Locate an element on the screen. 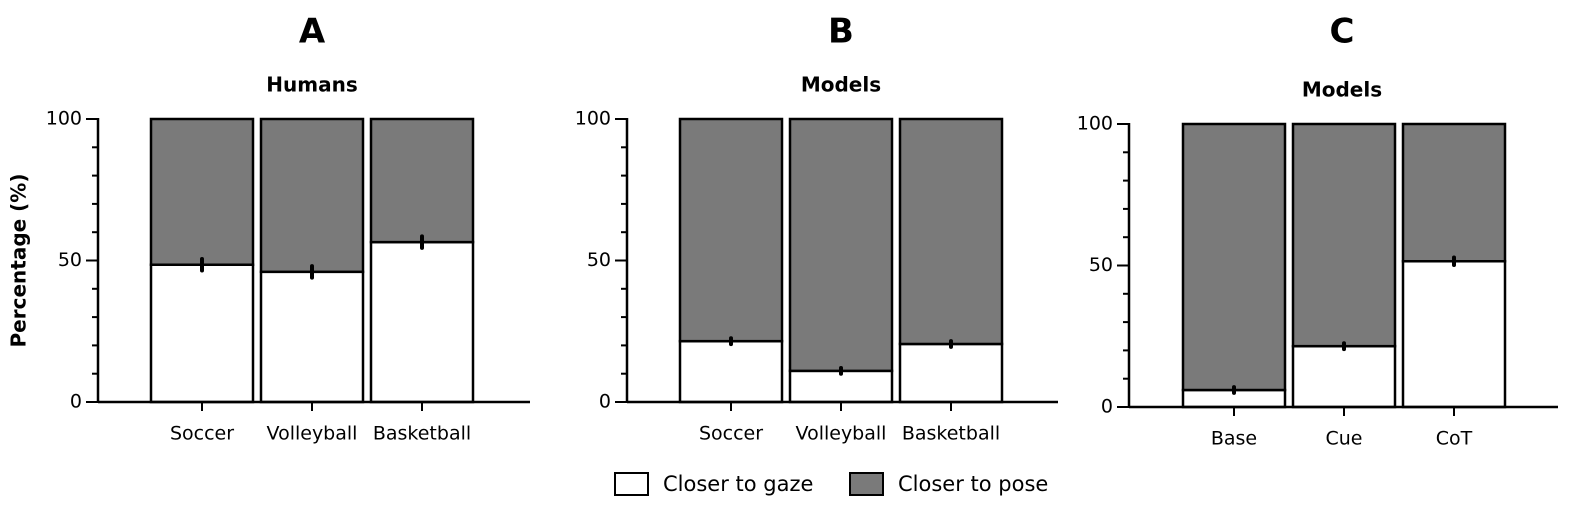  panel-letter: B is located at coordinates (841, 32).